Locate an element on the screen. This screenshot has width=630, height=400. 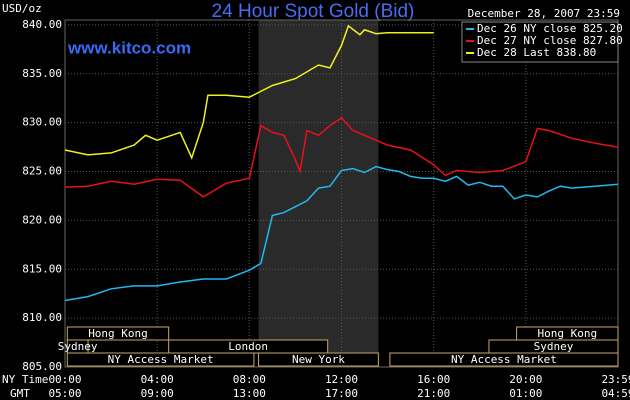
x-tick-label: 04:00 is located at coordinates (157, 379).